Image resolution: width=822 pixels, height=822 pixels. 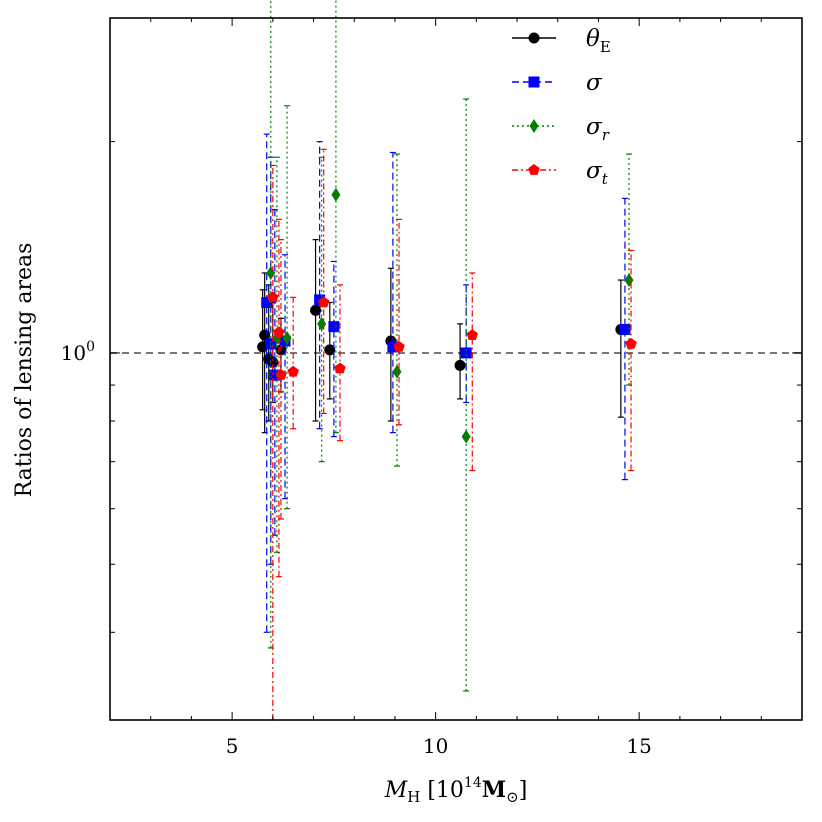 What do you see at coordinates (435, 746) in the screenshot?
I see `x-tick-label: 10` at bounding box center [435, 746].